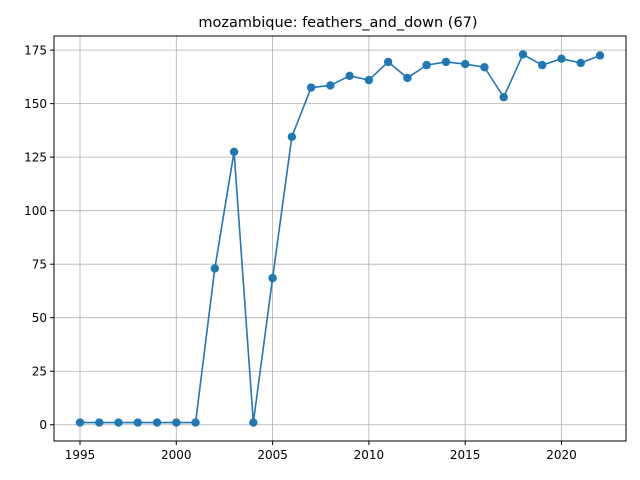 The height and width of the screenshot is (480, 640). Describe the element at coordinates (80, 455) in the screenshot. I see `x-tick-label: 1995` at that location.